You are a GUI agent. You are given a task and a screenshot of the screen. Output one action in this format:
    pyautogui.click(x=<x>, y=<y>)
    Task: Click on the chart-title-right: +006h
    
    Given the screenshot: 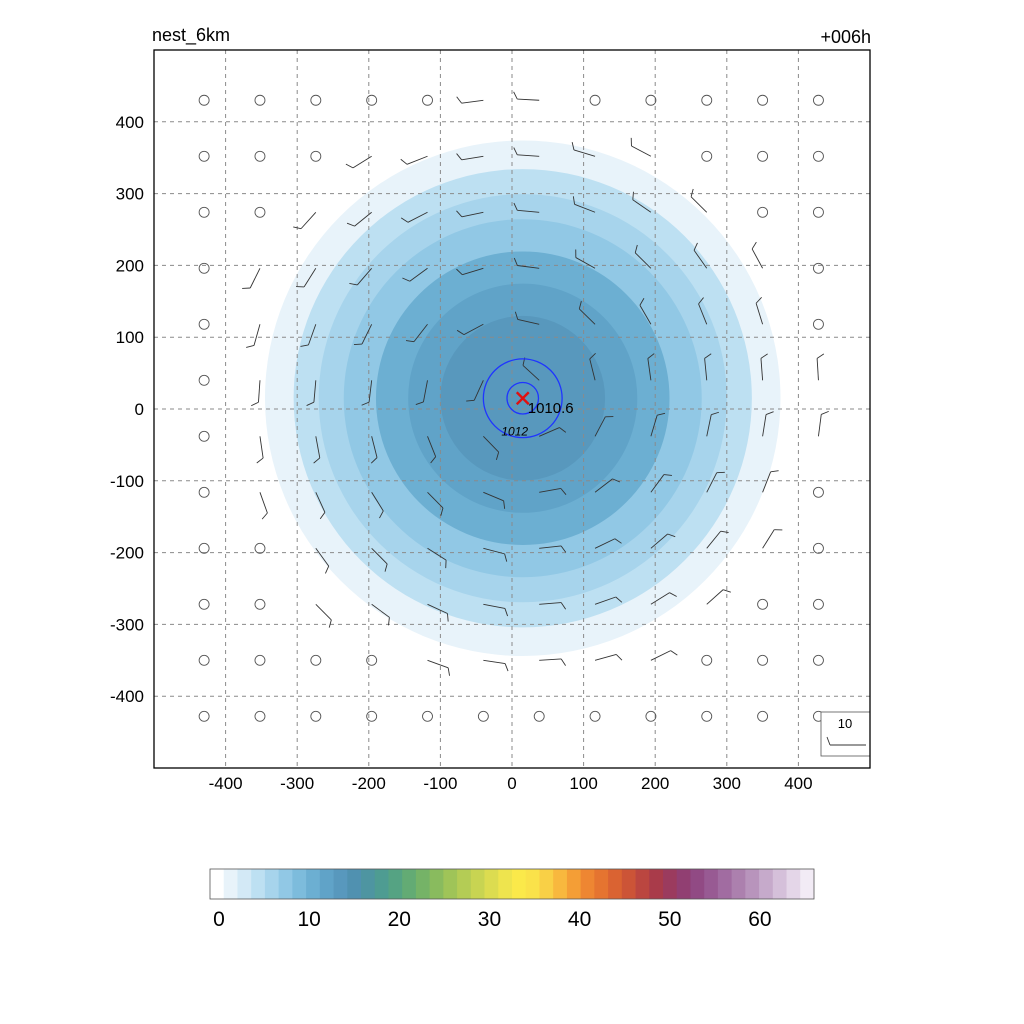 What is the action you would take?
    pyautogui.click(x=845, y=37)
    